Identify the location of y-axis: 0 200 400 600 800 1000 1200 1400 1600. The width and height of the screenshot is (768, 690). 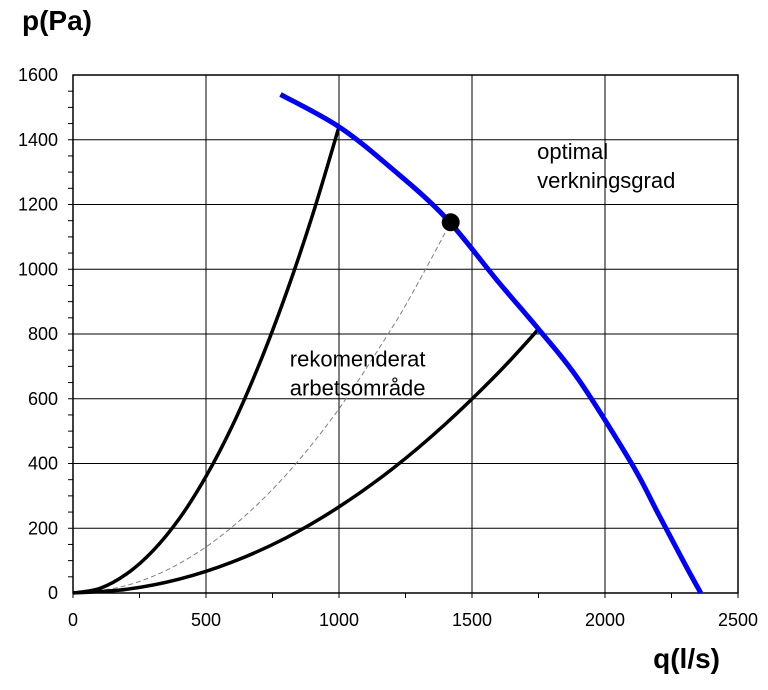
(38, 334).